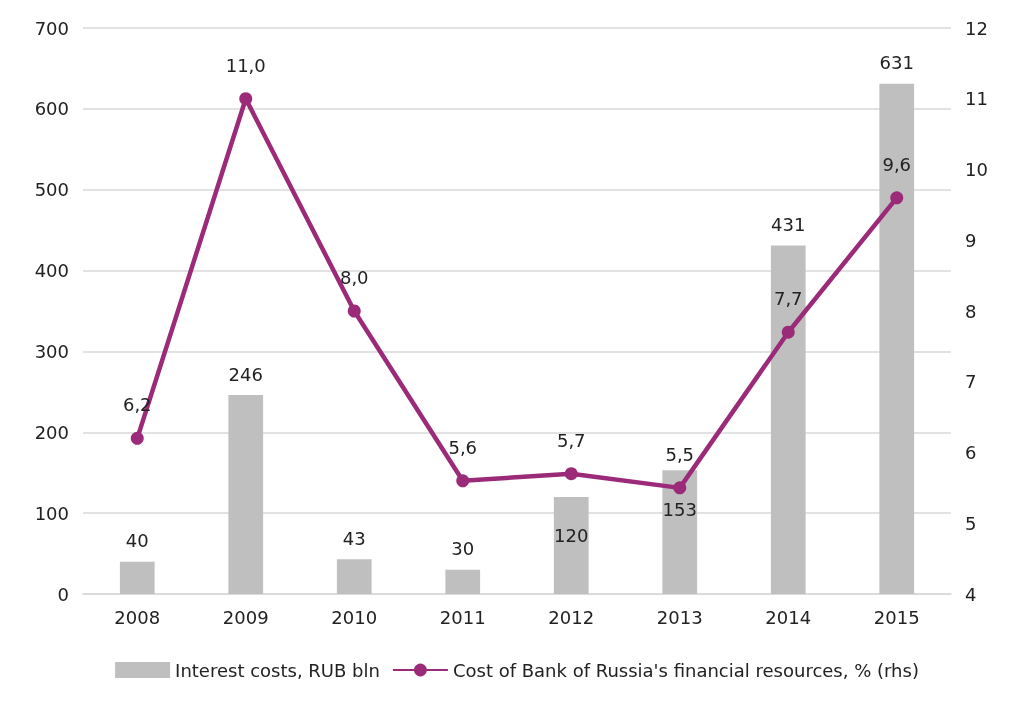  Describe the element at coordinates (971, 311) in the screenshot. I see `y2-tick-label: 8` at that location.